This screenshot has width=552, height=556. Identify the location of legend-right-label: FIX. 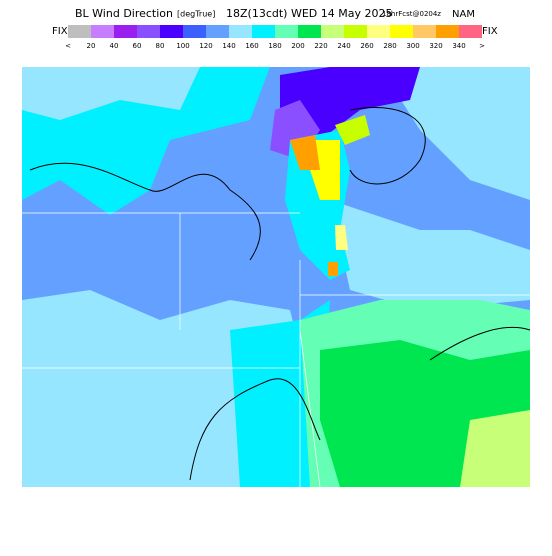
(490, 31).